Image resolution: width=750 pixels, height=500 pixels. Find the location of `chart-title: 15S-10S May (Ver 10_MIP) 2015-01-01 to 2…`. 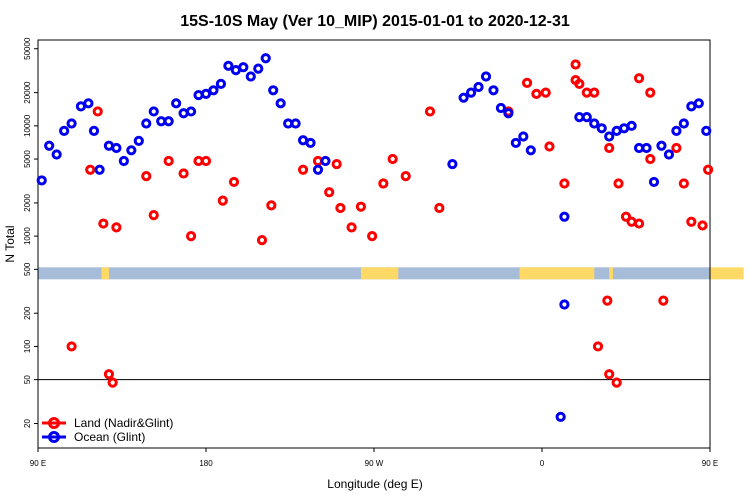

chart-title: 15S-10S May (Ver 10_MIP) 2015-01-01 to 2… is located at coordinates (375, 21).